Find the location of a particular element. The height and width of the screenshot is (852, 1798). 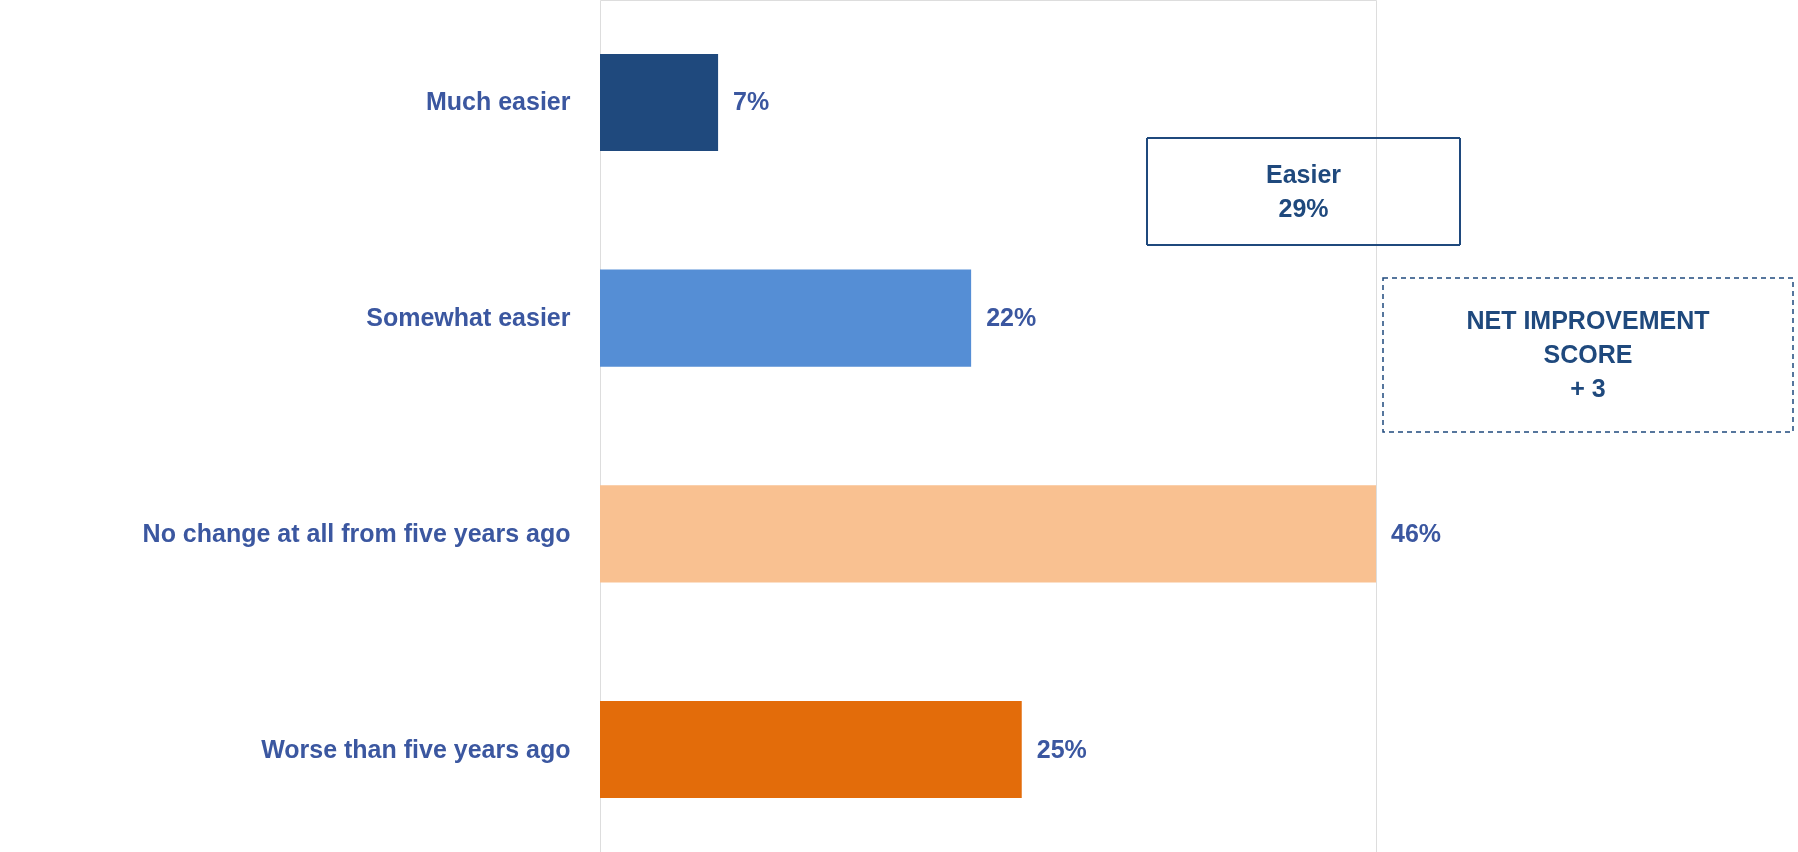

data-label: 7% is located at coordinates (751, 101).